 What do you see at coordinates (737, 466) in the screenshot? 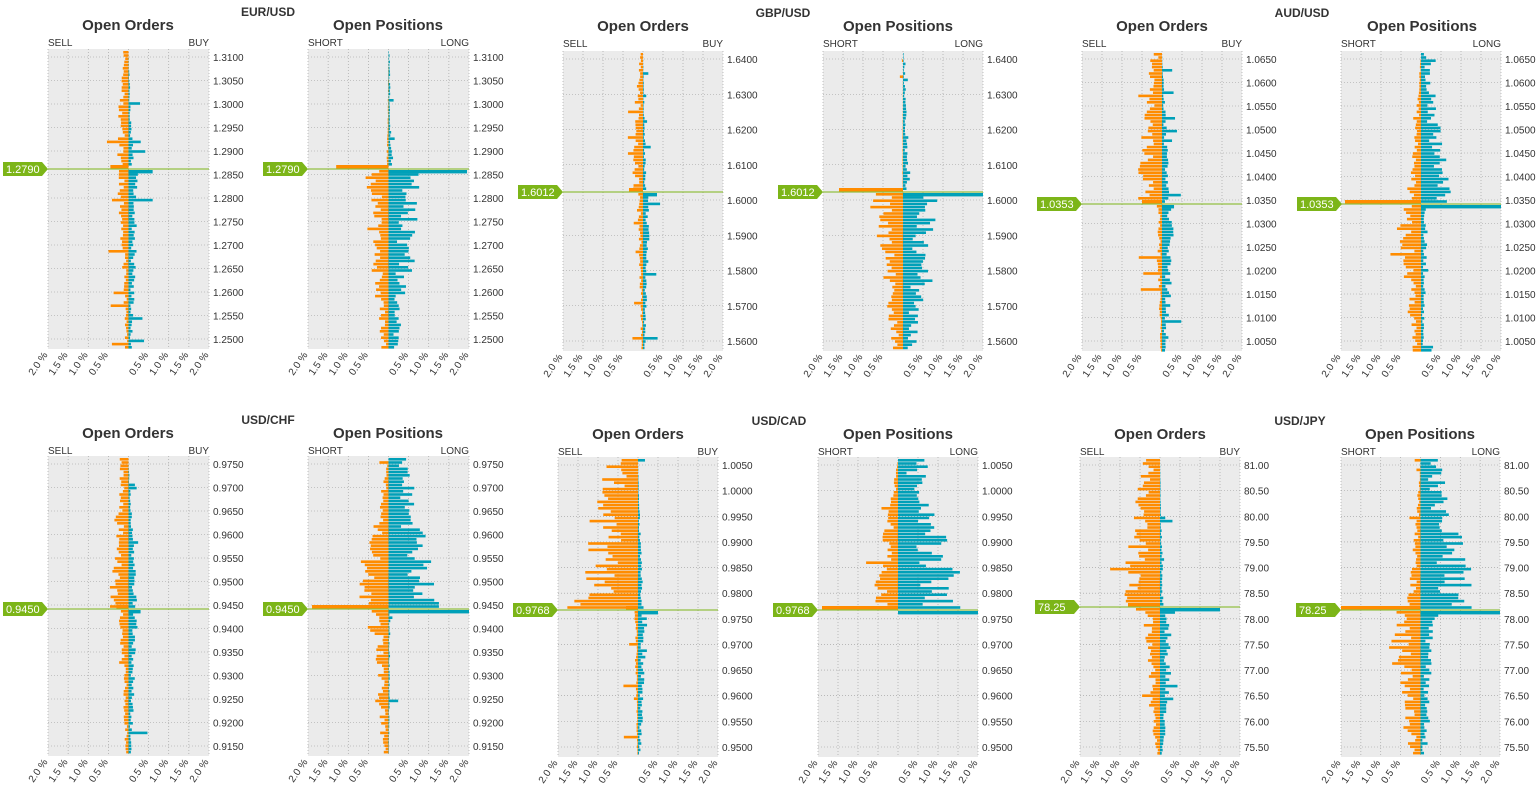
I see `price-tick-label: 1.0050` at bounding box center [737, 466].